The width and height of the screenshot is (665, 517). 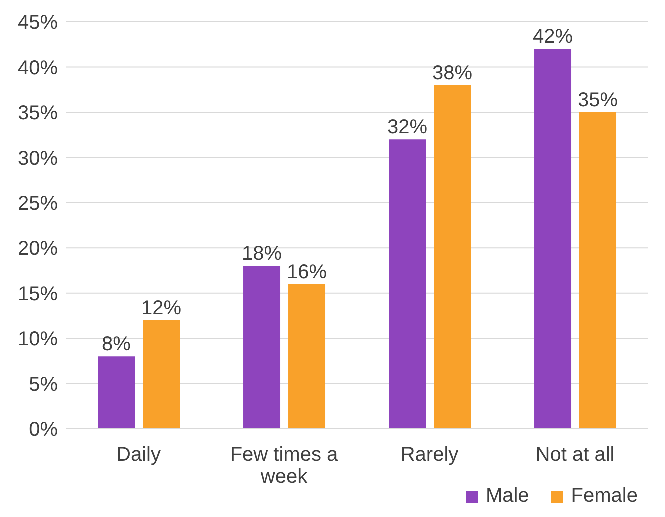 What do you see at coordinates (138, 455) in the screenshot?
I see `x-tick-label: Daily` at bounding box center [138, 455].